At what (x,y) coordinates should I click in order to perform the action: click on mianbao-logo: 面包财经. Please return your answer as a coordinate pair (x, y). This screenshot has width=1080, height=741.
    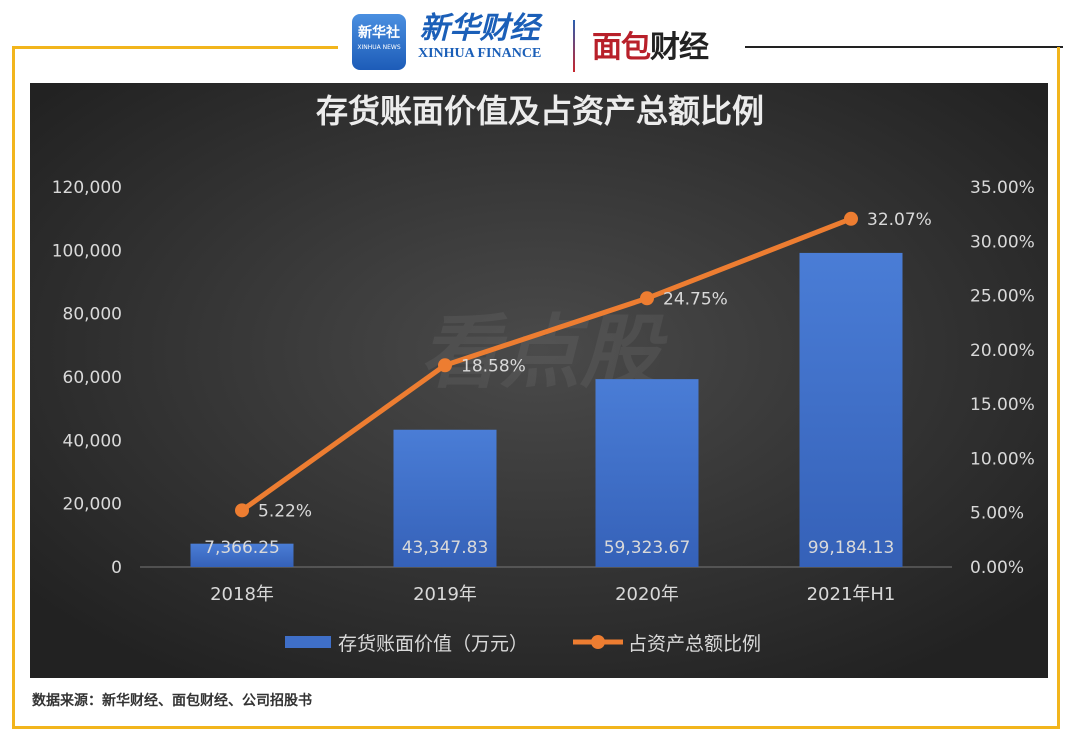
    Looking at the image, I should click on (650, 44).